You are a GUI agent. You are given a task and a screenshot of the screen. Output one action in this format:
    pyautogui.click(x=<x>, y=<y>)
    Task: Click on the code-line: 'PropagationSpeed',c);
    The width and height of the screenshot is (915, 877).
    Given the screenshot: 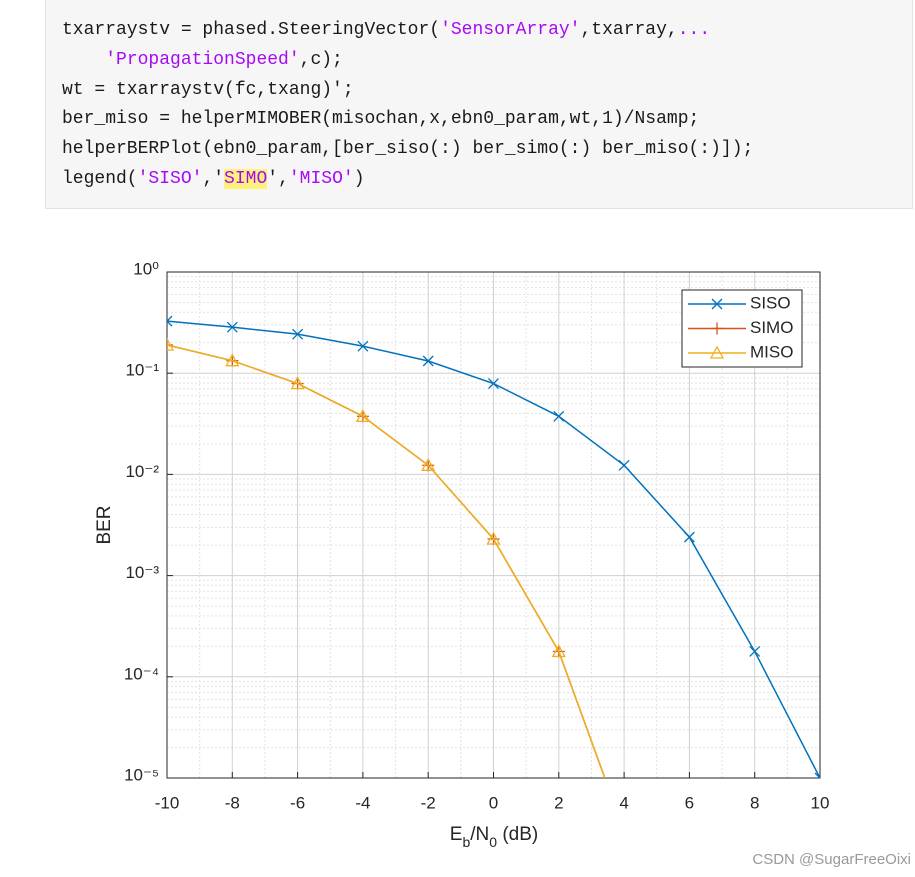 What is the action you would take?
    pyautogui.click(x=487, y=61)
    